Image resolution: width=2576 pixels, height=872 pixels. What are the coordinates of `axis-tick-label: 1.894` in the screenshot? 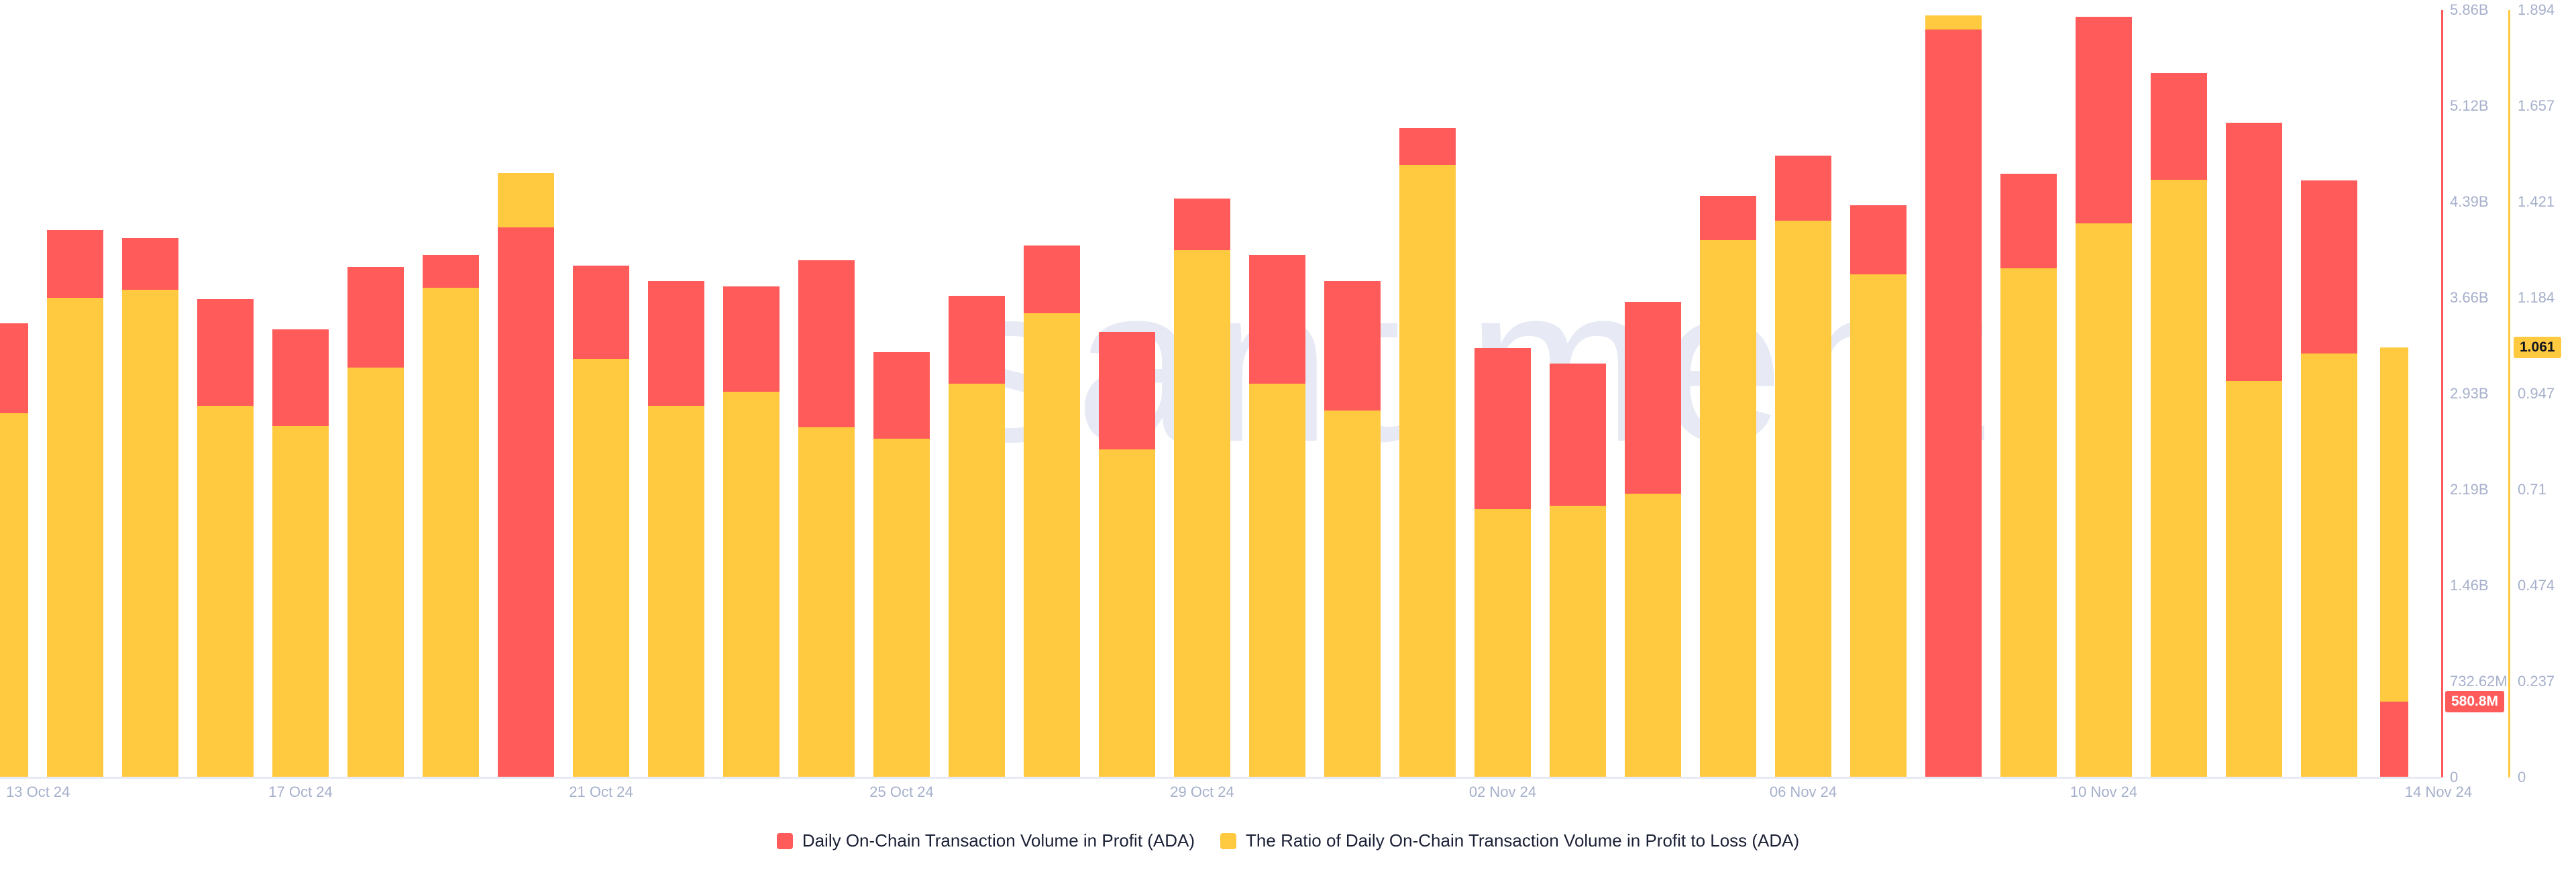 It's located at (2536, 9).